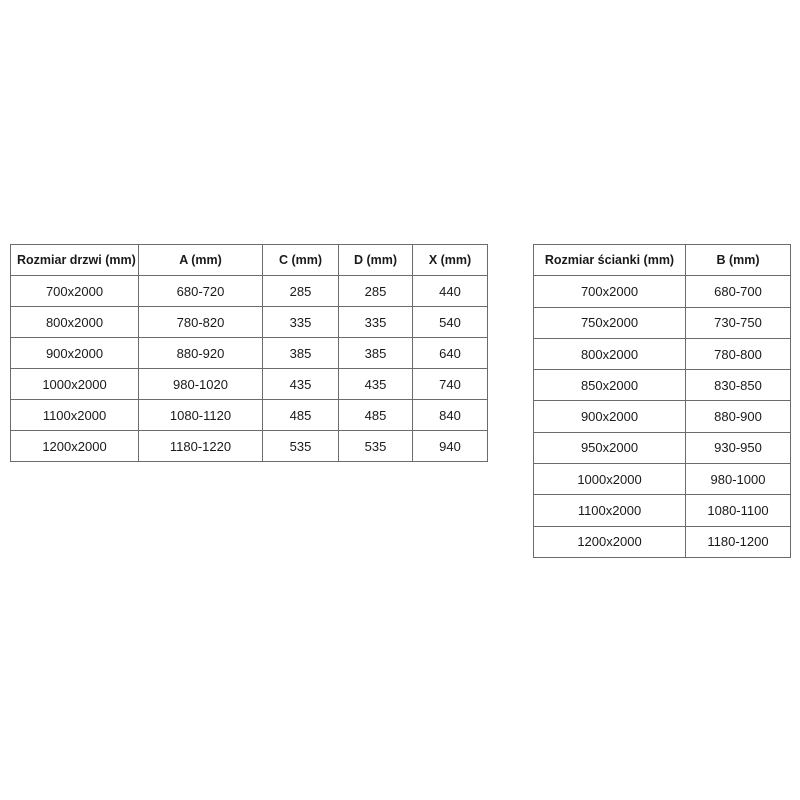  Describe the element at coordinates (74, 260) in the screenshot. I see `column-header-door-size: Rozmiar drzwi (mm)` at that location.